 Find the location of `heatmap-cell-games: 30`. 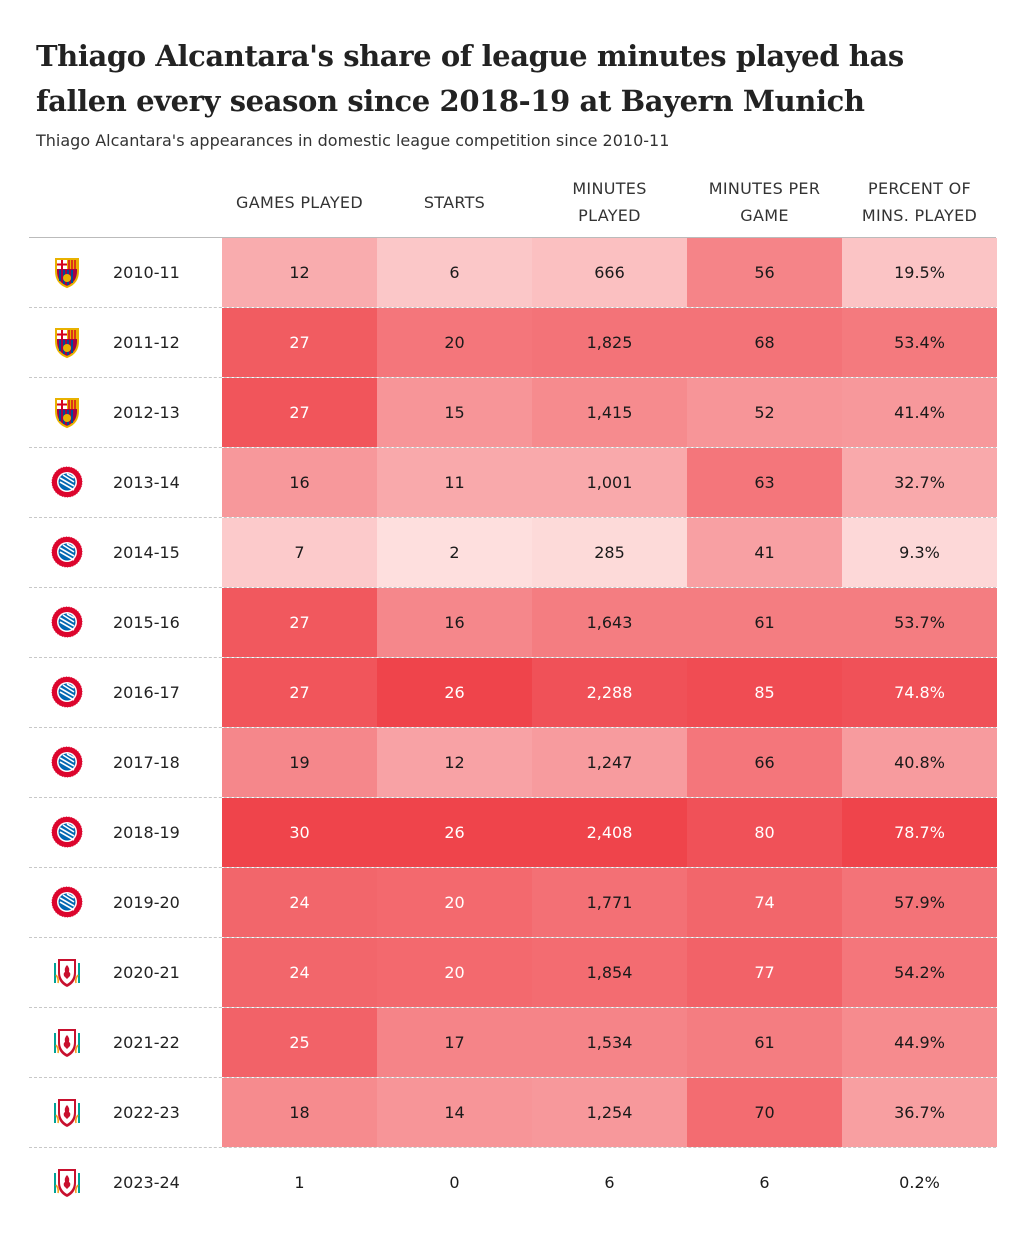

heatmap-cell-games: 30 is located at coordinates (299, 832).